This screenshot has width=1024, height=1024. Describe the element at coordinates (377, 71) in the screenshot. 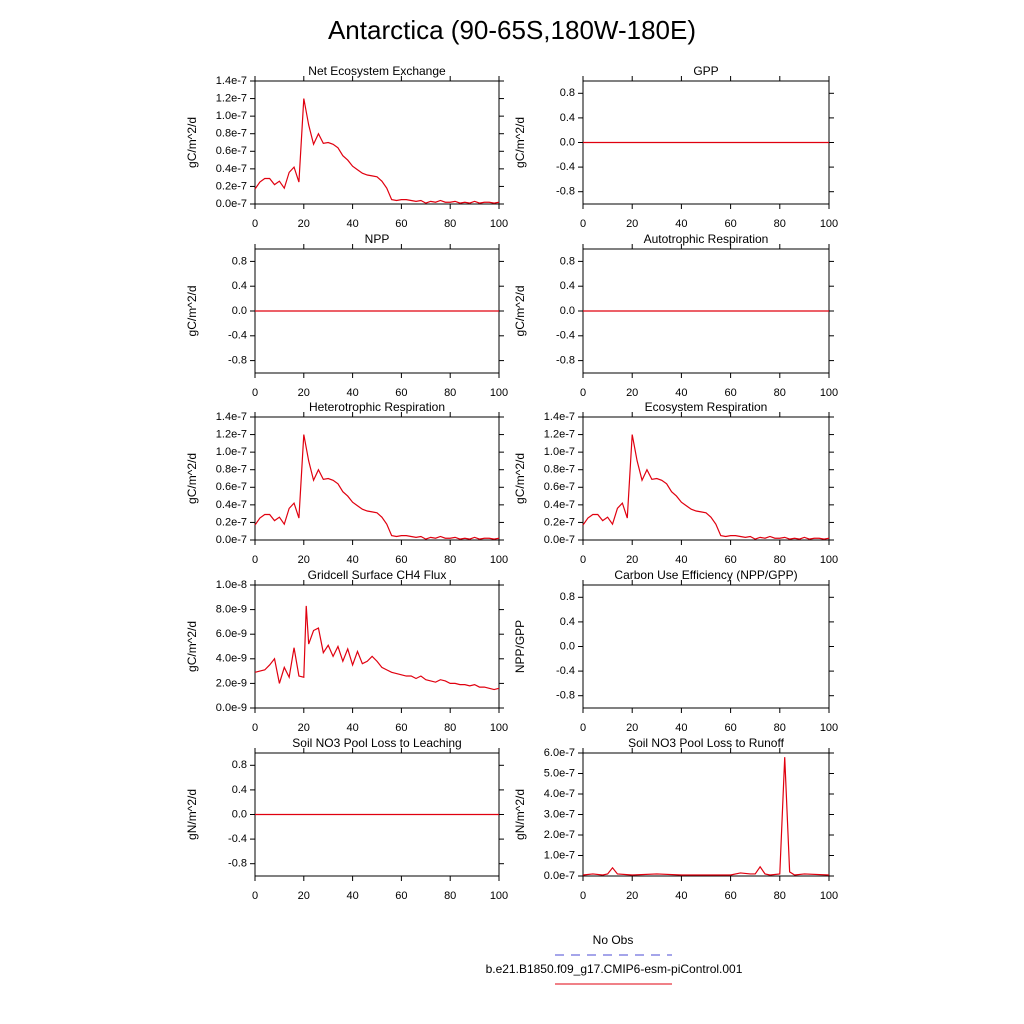

I see `panel-title: Net Ecosystem Exchange` at that location.